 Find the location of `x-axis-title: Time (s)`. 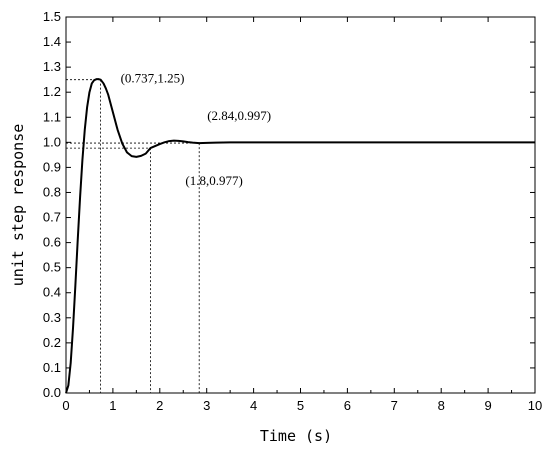

x-axis-title: Time (s) is located at coordinates (296, 436).